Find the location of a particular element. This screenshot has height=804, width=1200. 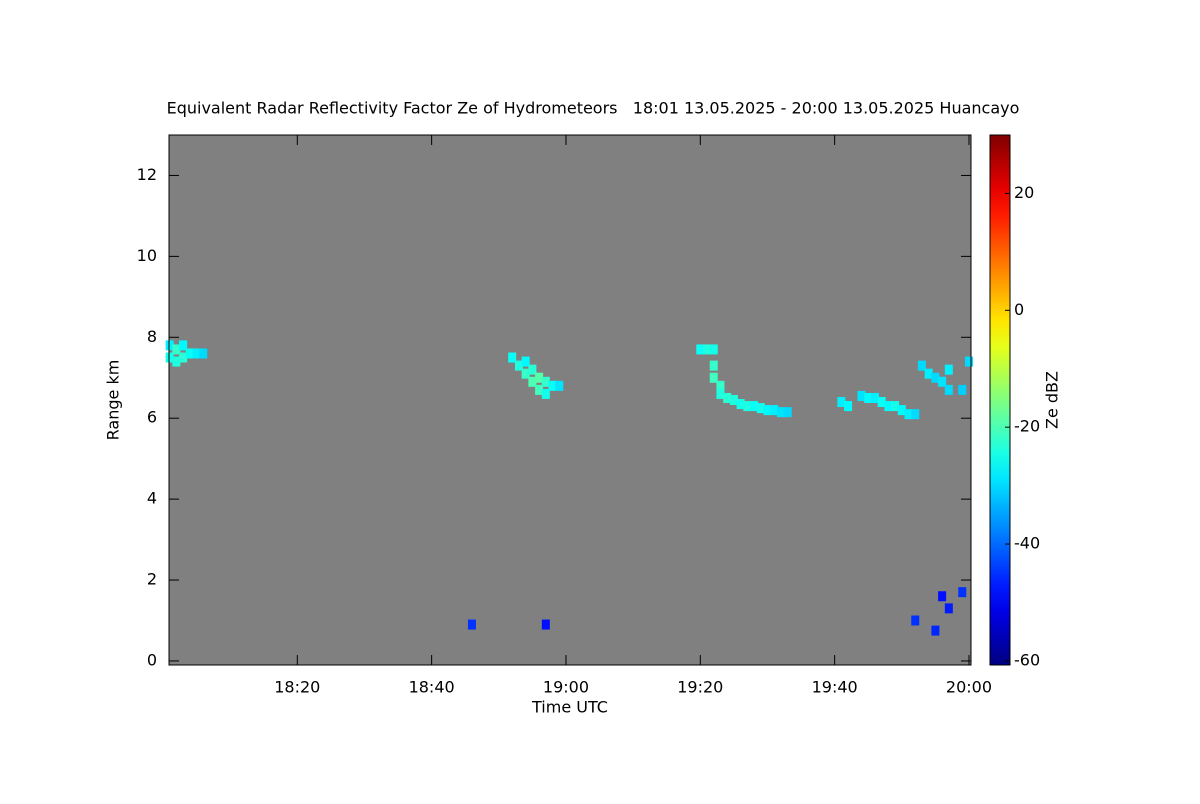

x-tick-label: 20:00 is located at coordinates (969, 687).